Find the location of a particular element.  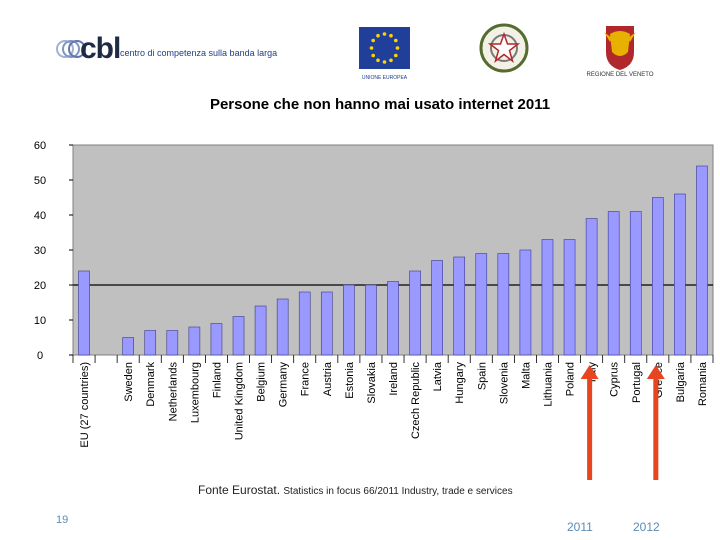

x-tick-label: Lithuania is located at coordinates (548, 384).